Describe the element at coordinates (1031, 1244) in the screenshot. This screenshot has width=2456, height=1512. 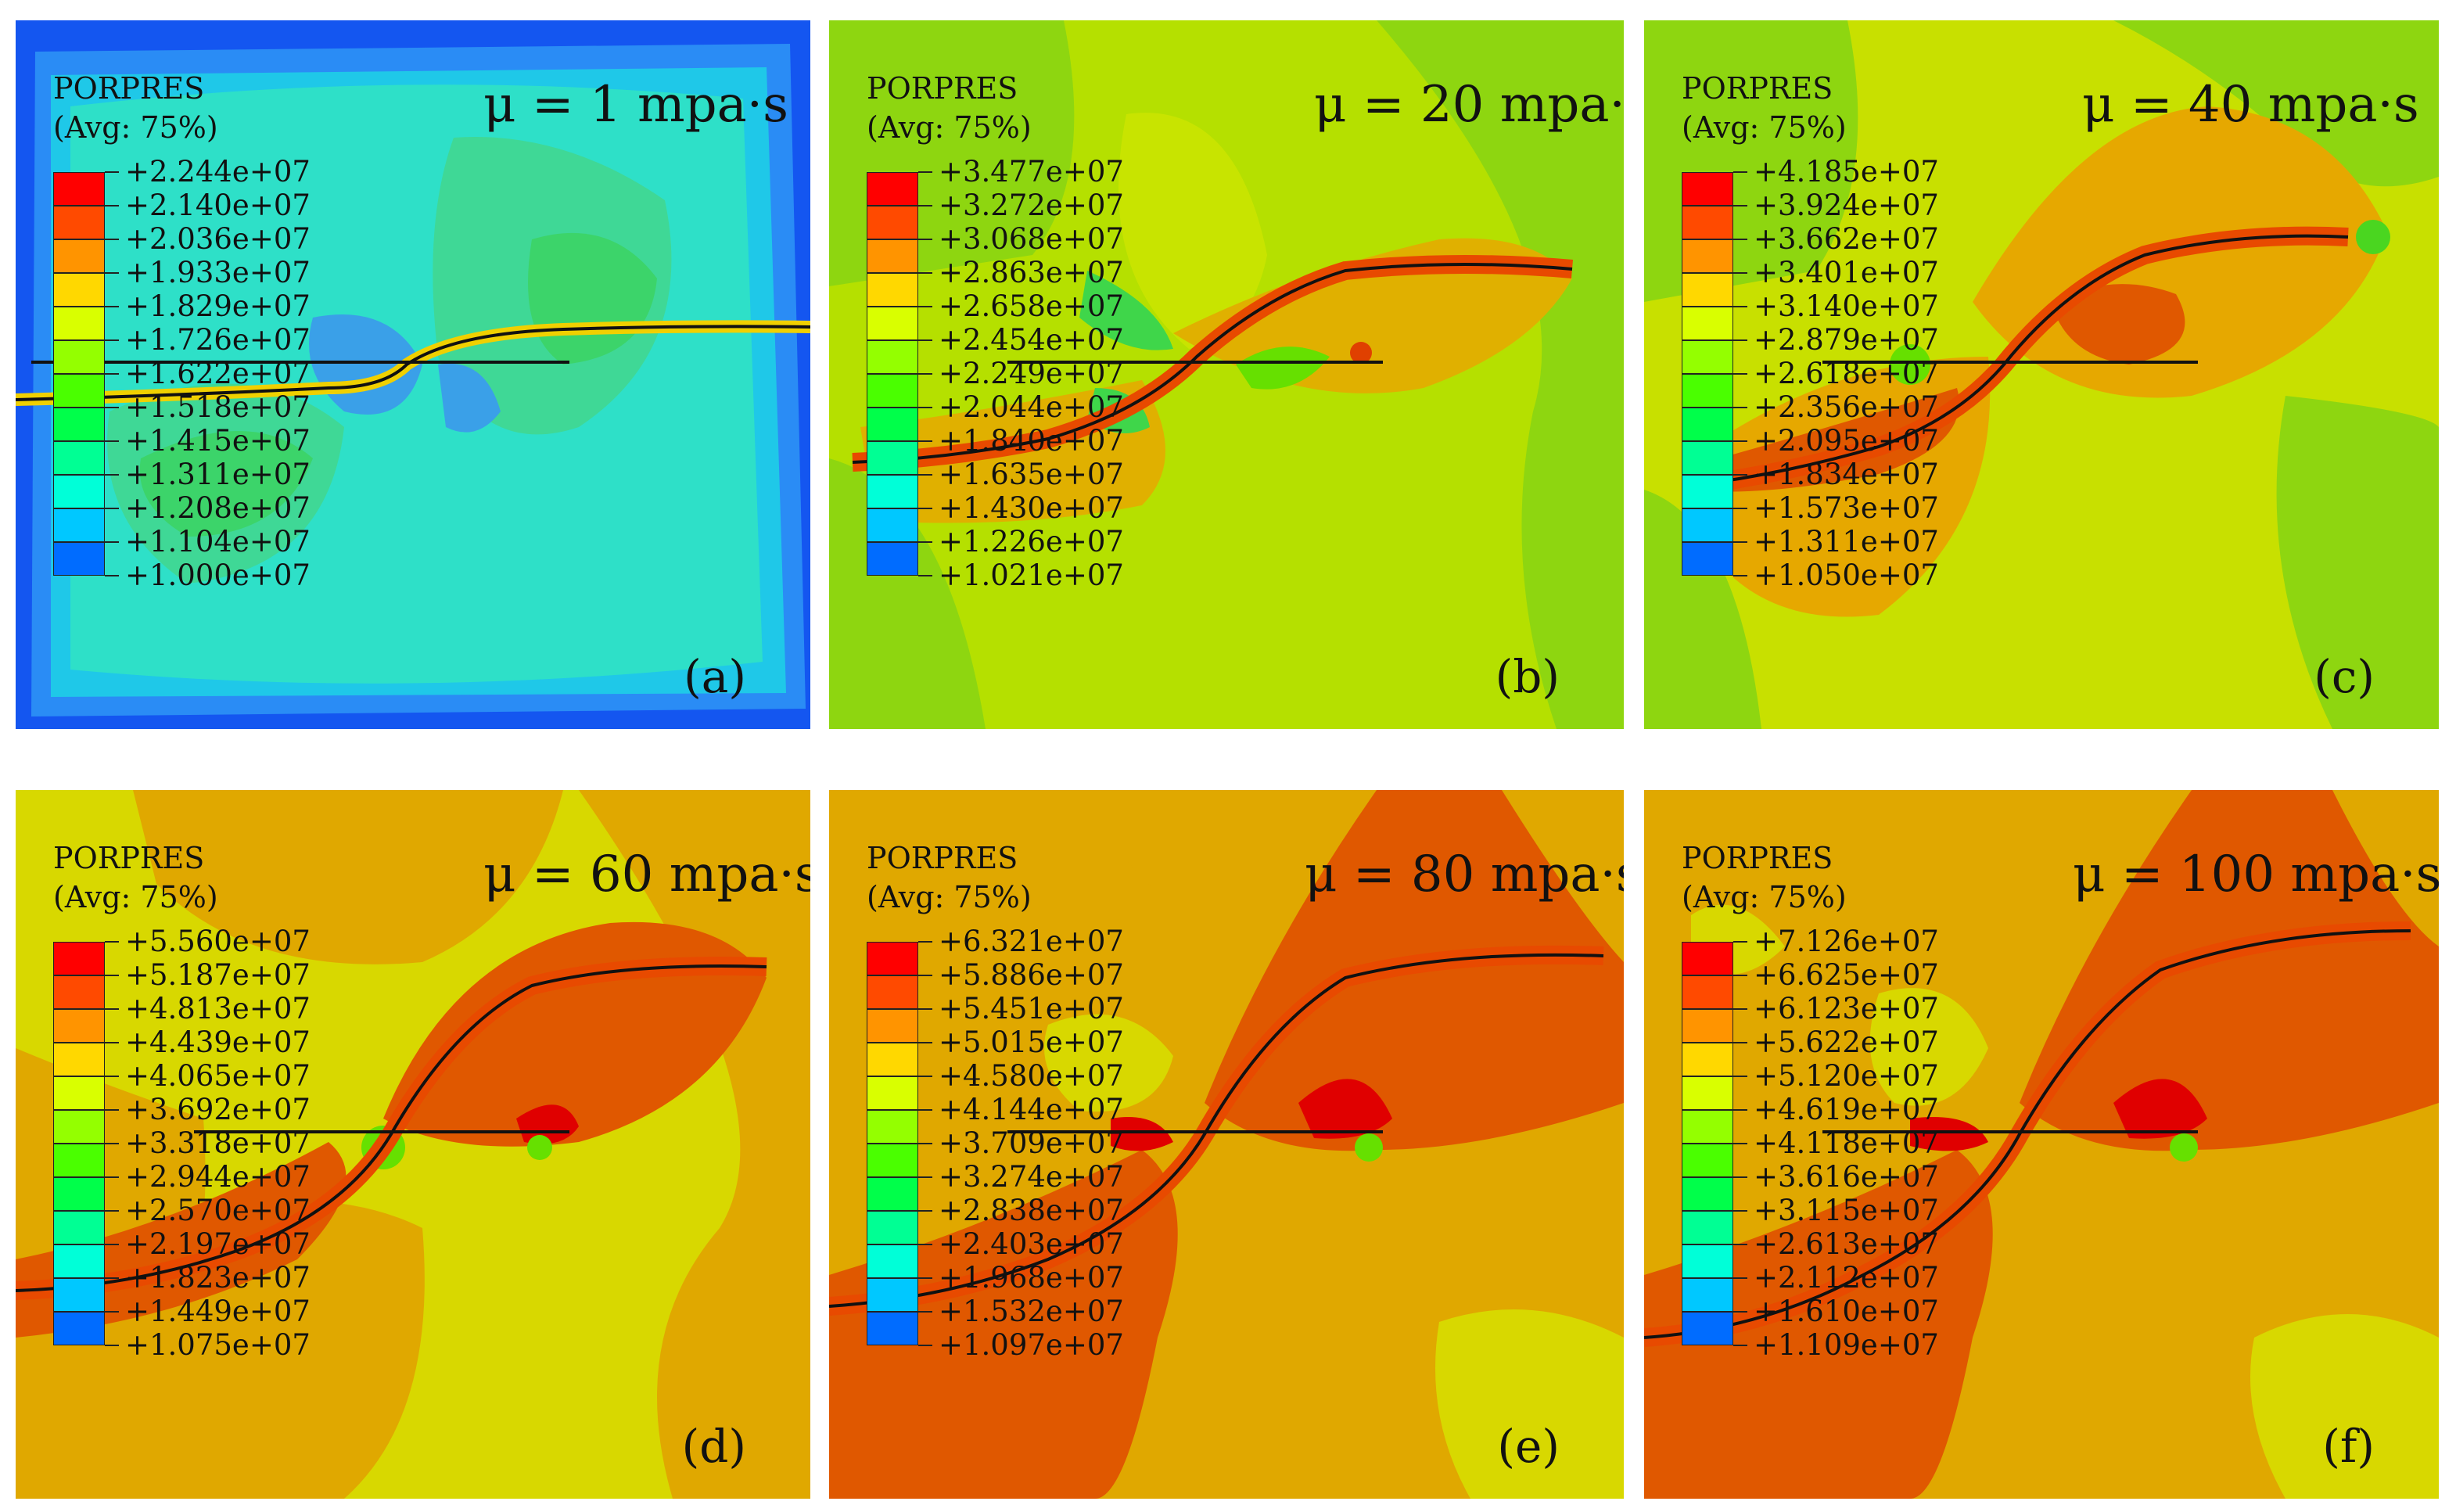
I see `legend-level-value: +2.403e+07` at that location.